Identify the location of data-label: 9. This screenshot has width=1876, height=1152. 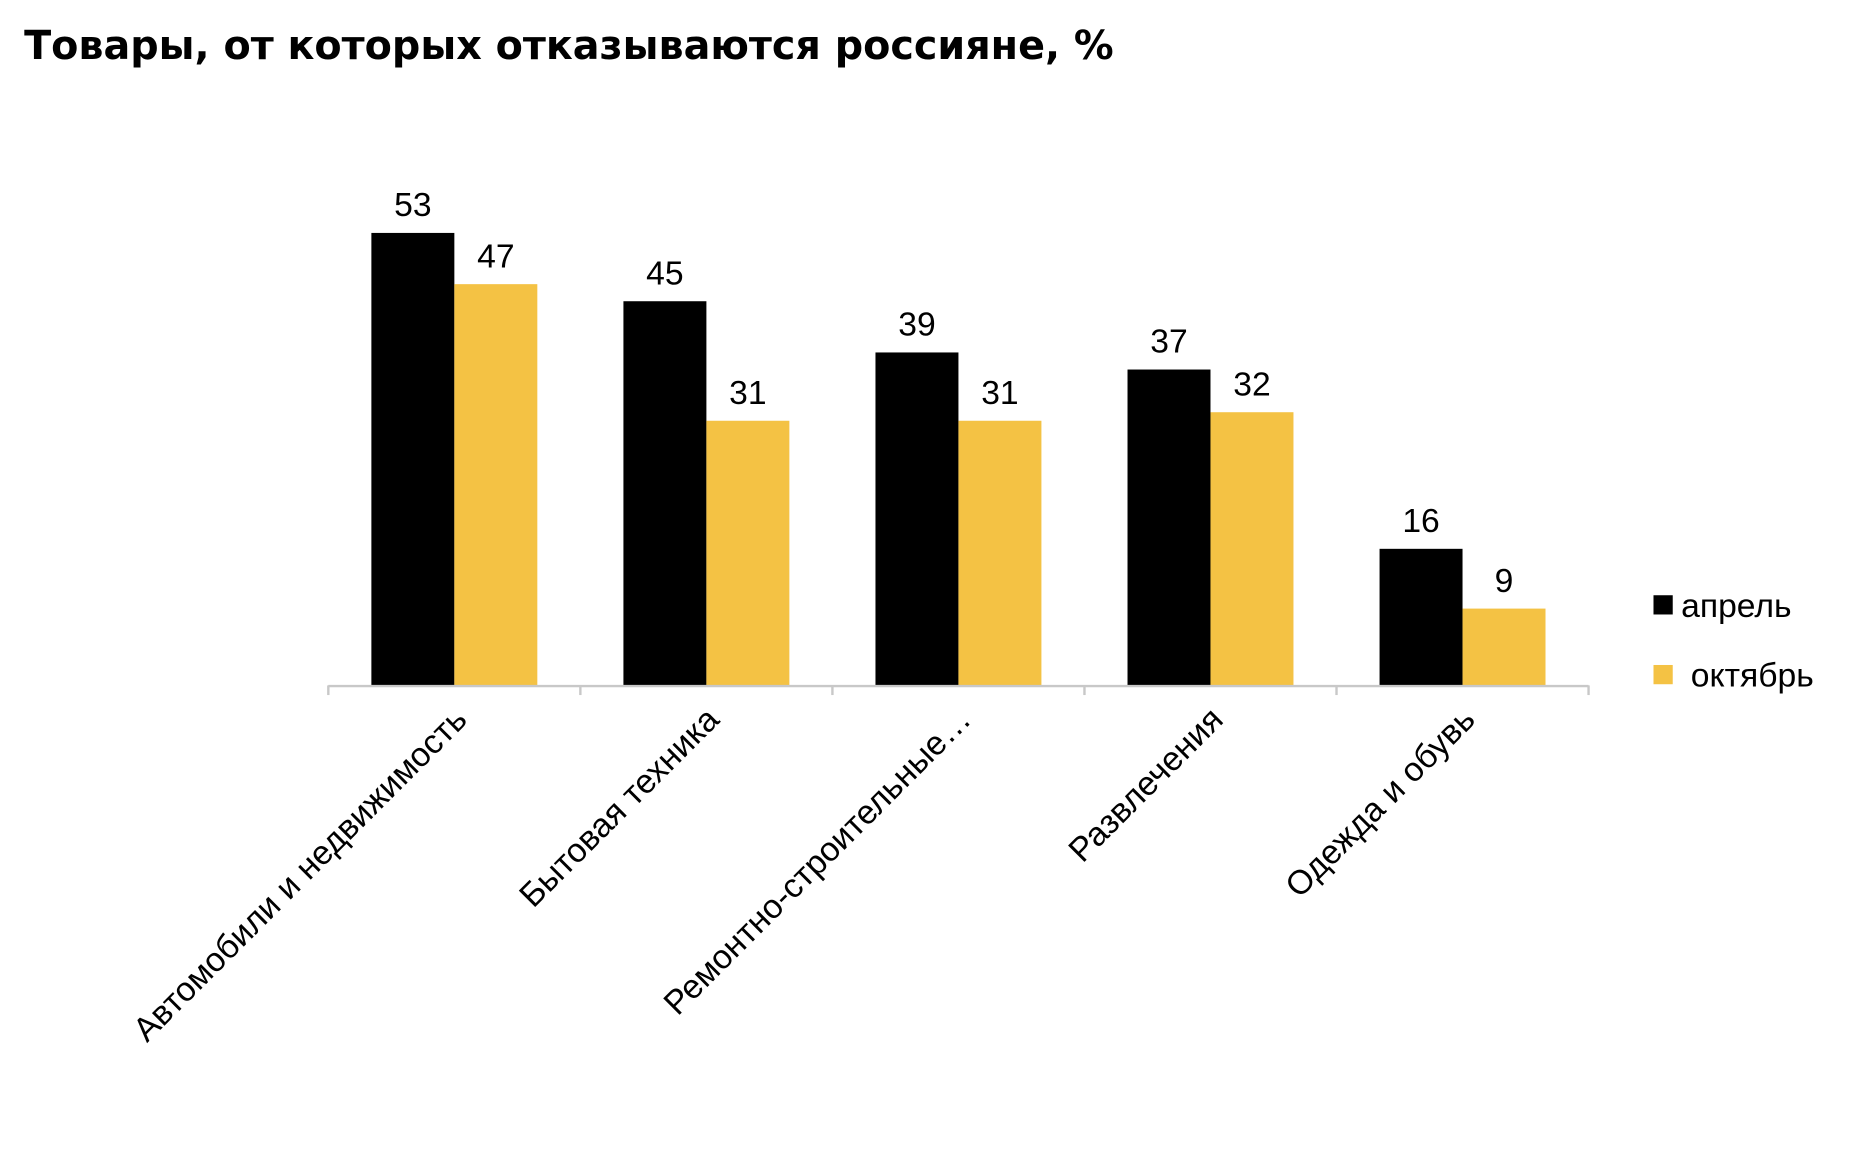
(1504, 581).